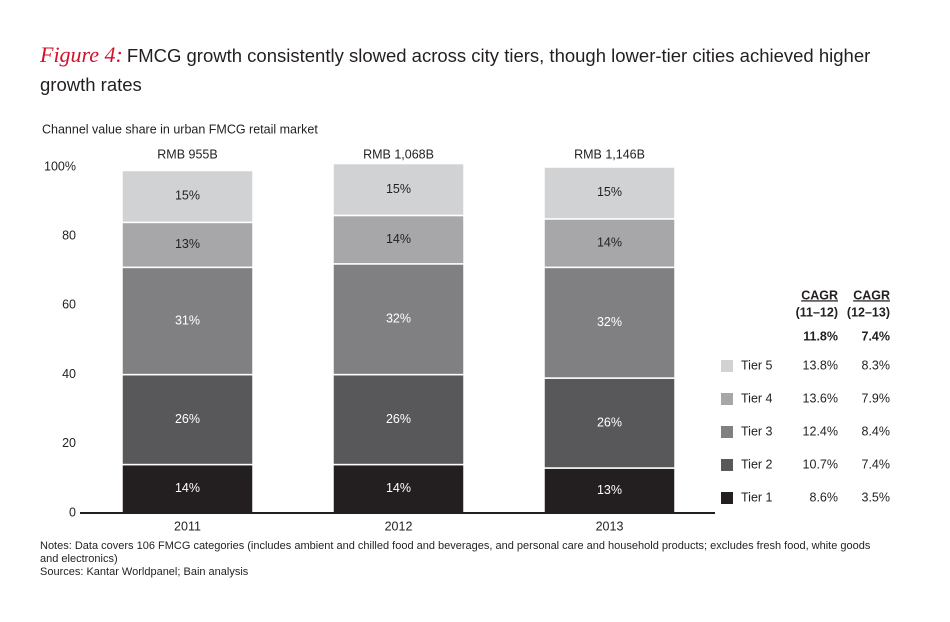 The height and width of the screenshot is (622, 950). I want to click on legend-label: Tier 4, so click(757, 398).